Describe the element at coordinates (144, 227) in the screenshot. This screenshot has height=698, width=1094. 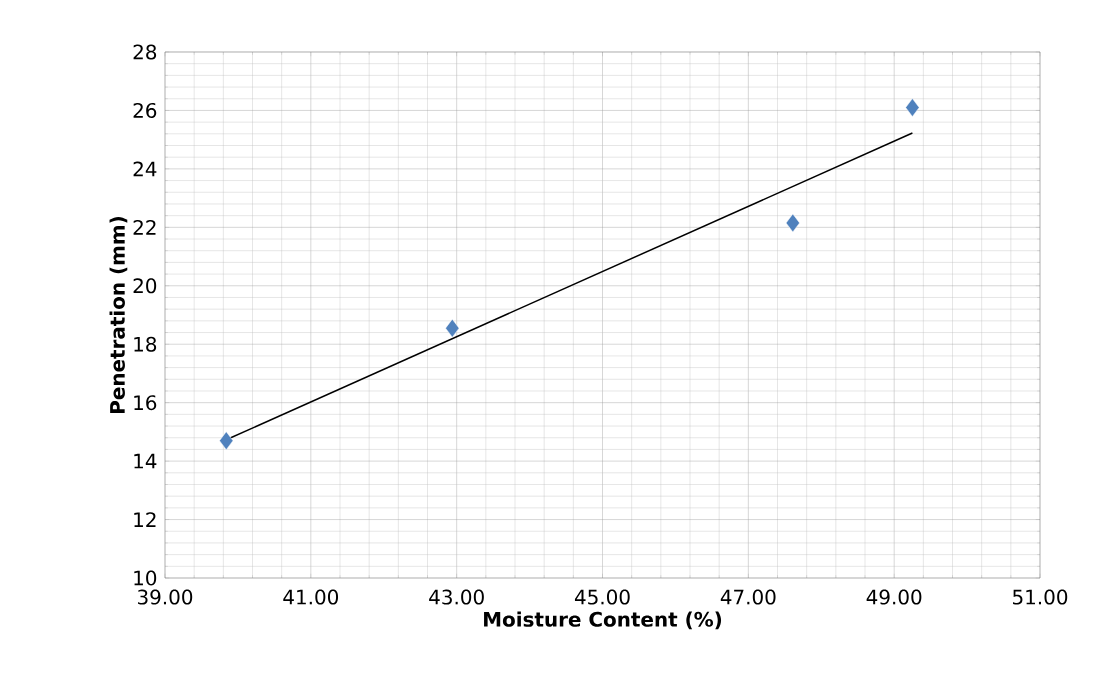
I see `y-tick-label: 22` at that location.